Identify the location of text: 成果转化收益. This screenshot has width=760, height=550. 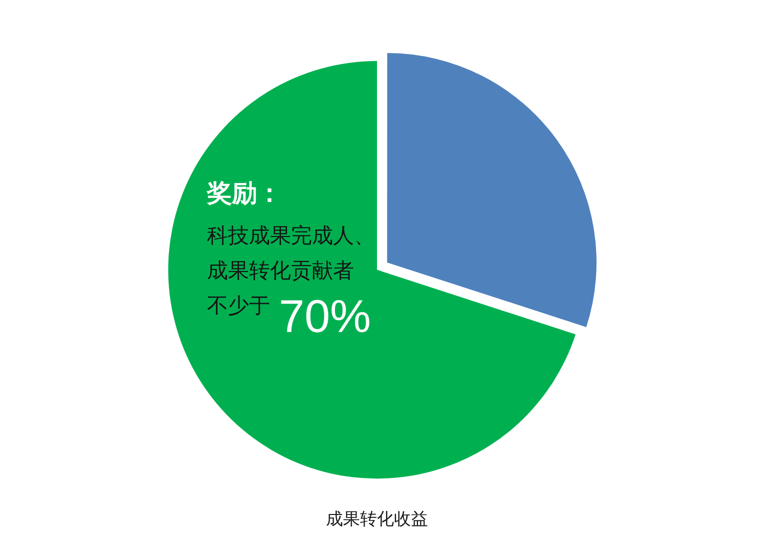
(377, 518).